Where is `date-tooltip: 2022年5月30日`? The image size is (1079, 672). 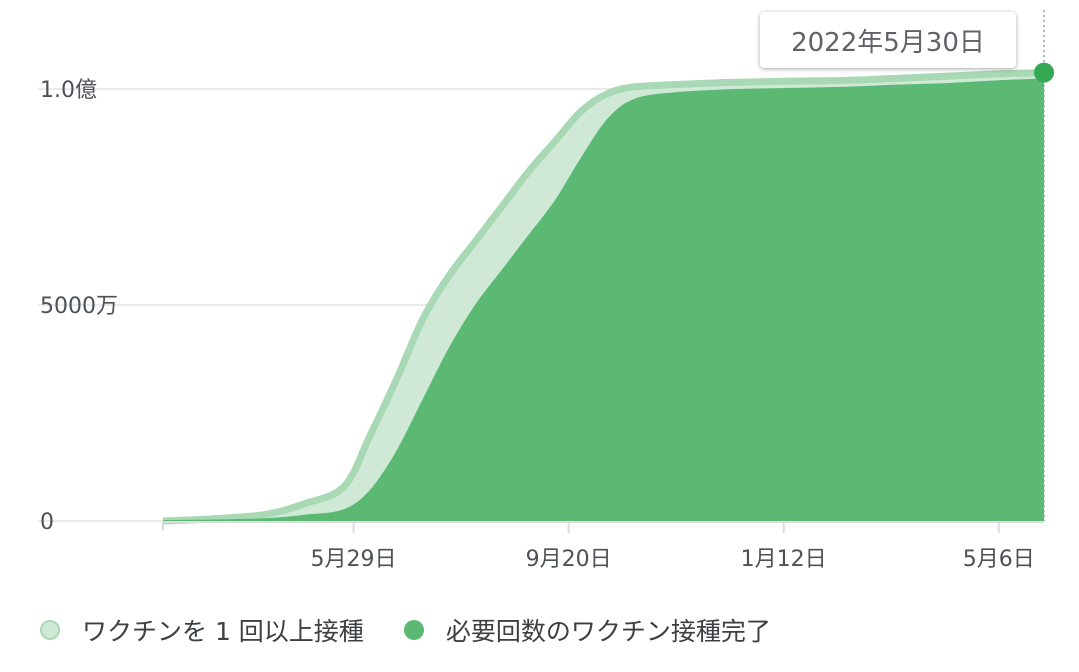 date-tooltip: 2022年5月30日 is located at coordinates (888, 40).